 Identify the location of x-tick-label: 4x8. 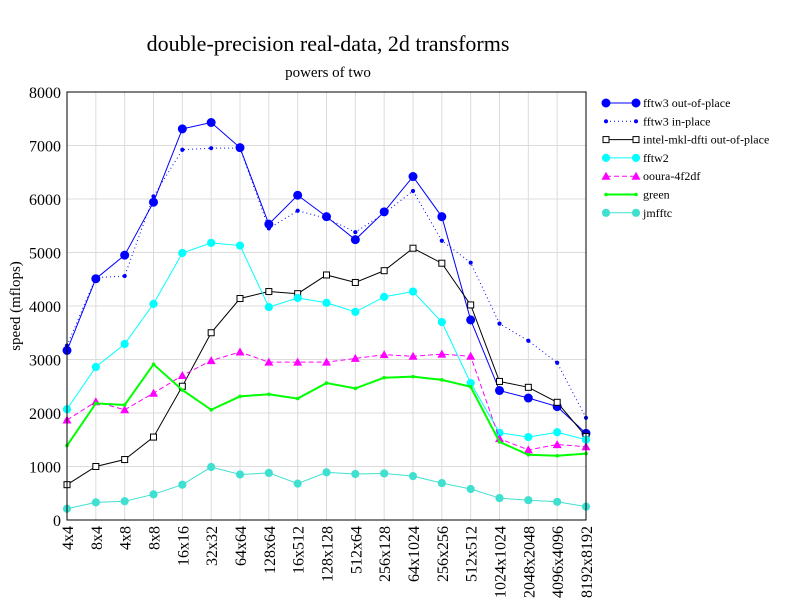
(126, 538).